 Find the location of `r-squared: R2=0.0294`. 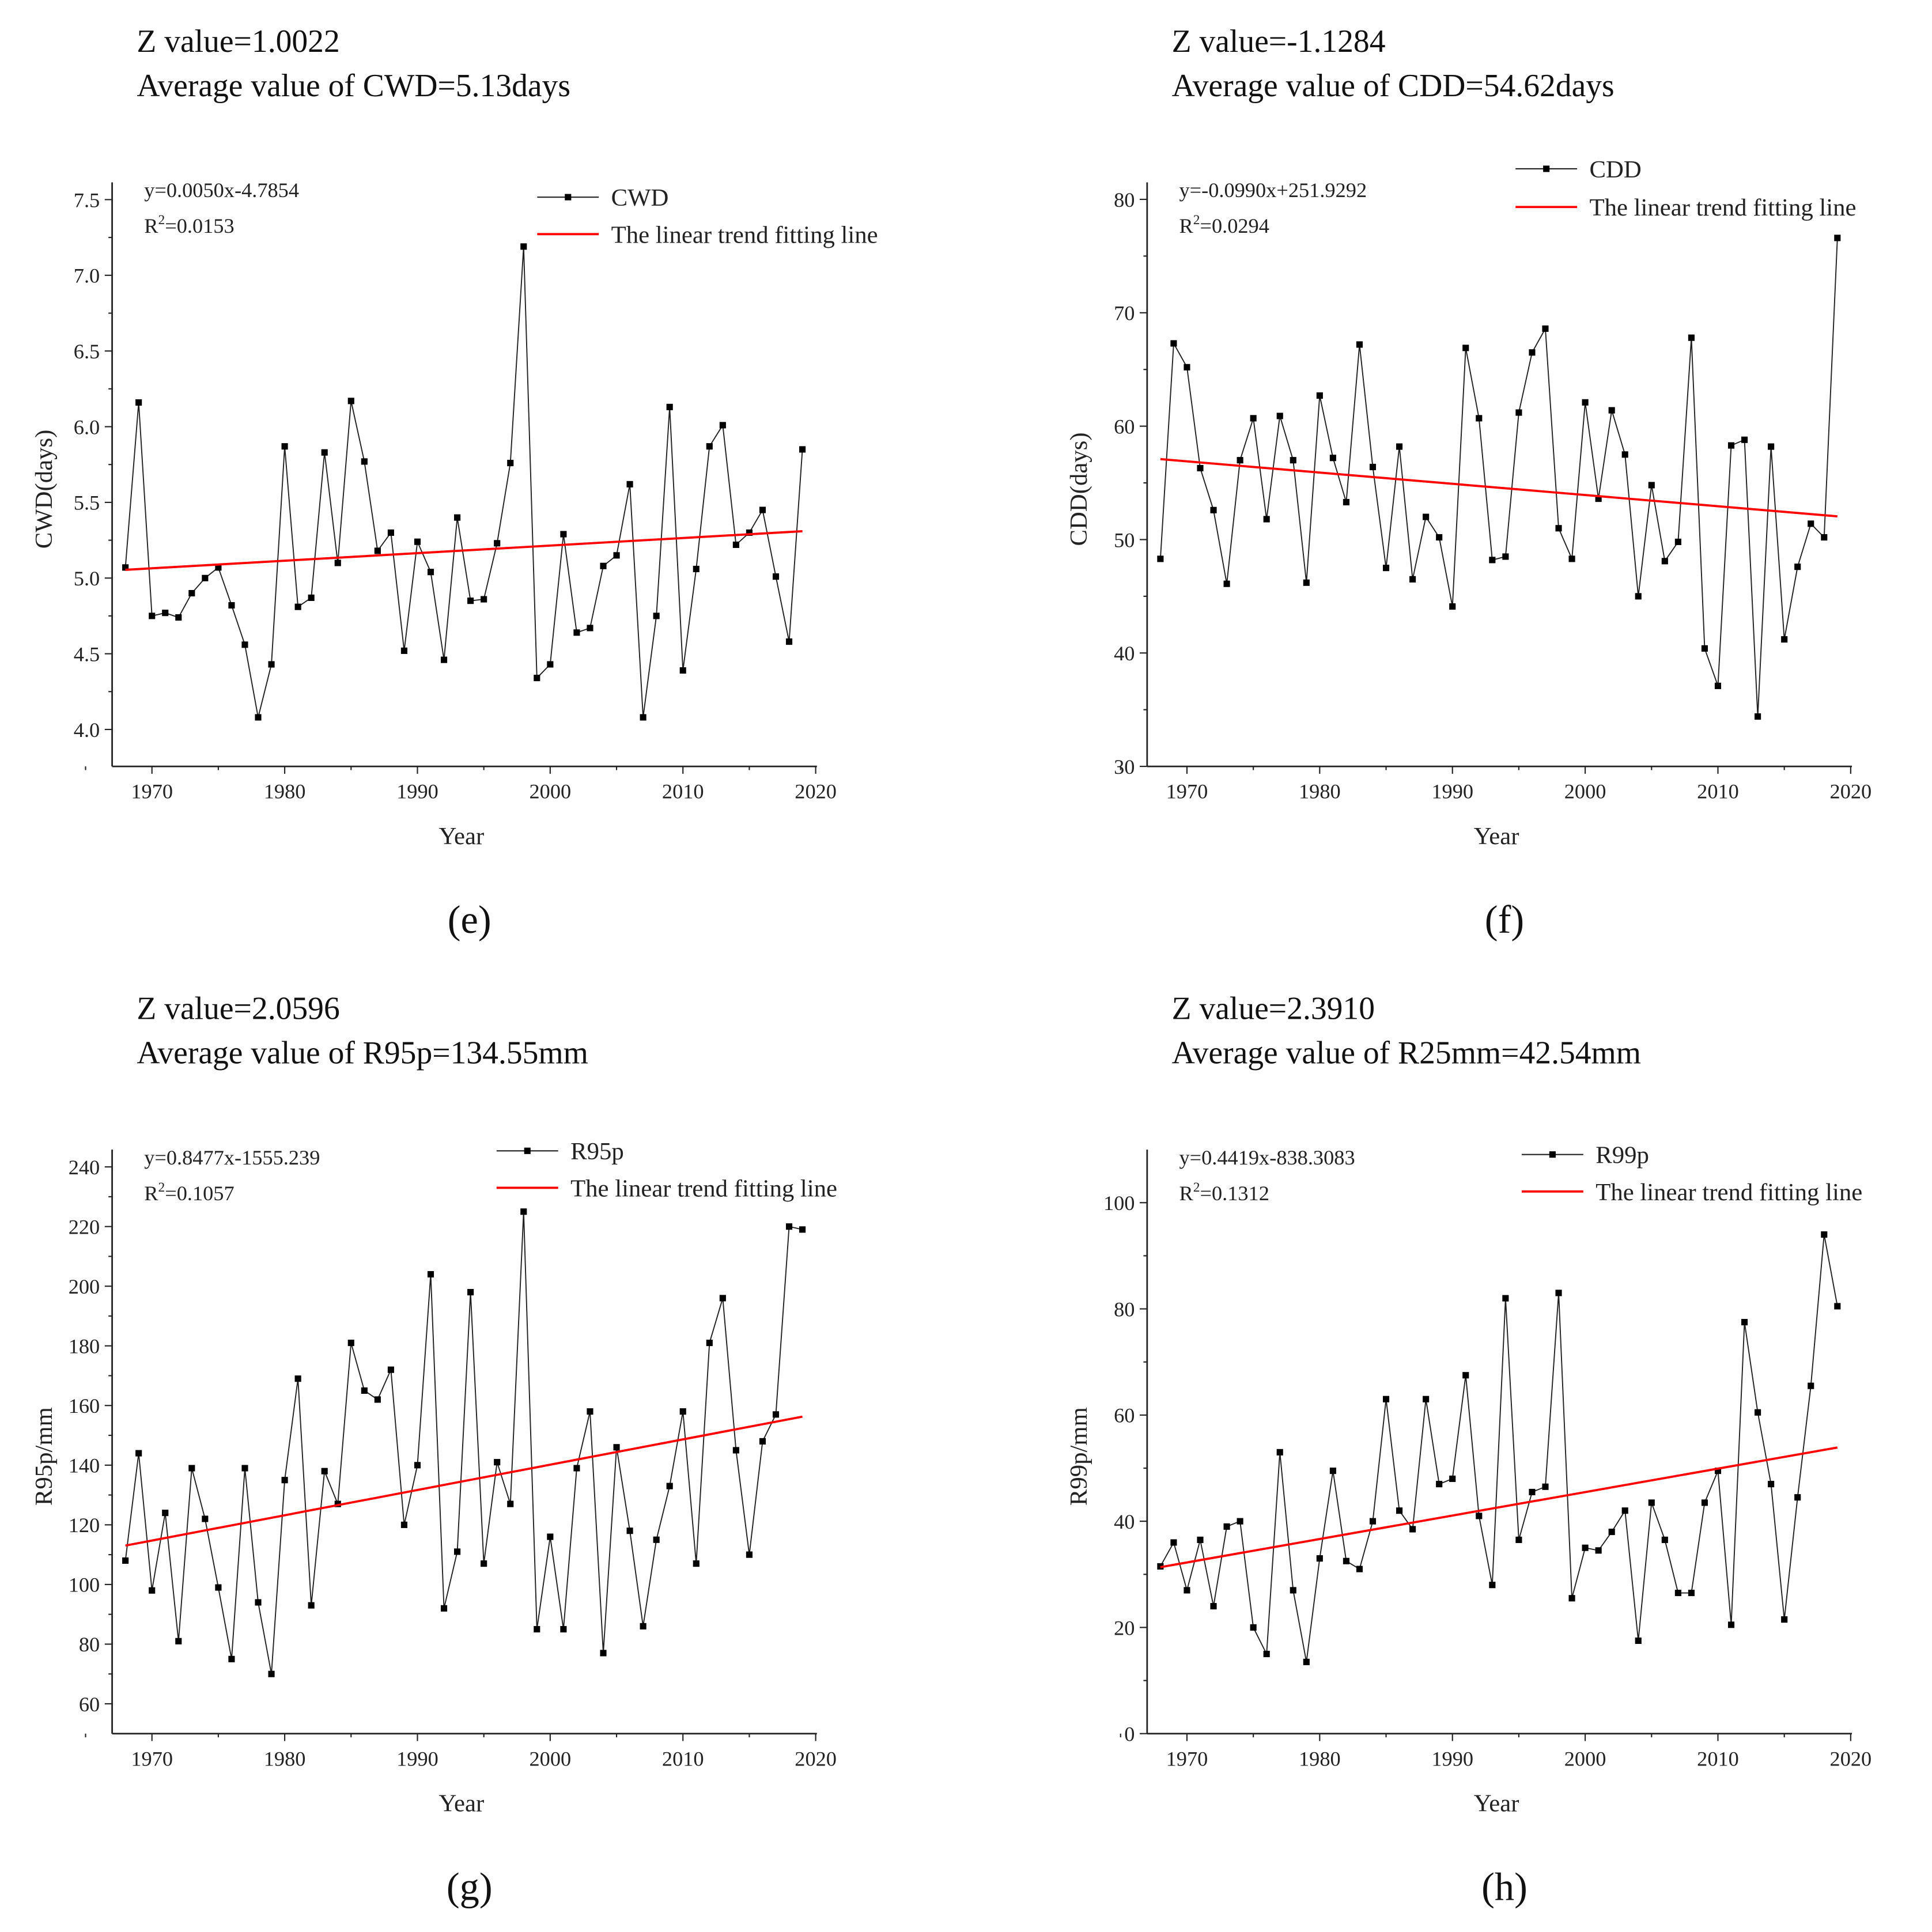

r-squared: R2=0.0294 is located at coordinates (1224, 225).